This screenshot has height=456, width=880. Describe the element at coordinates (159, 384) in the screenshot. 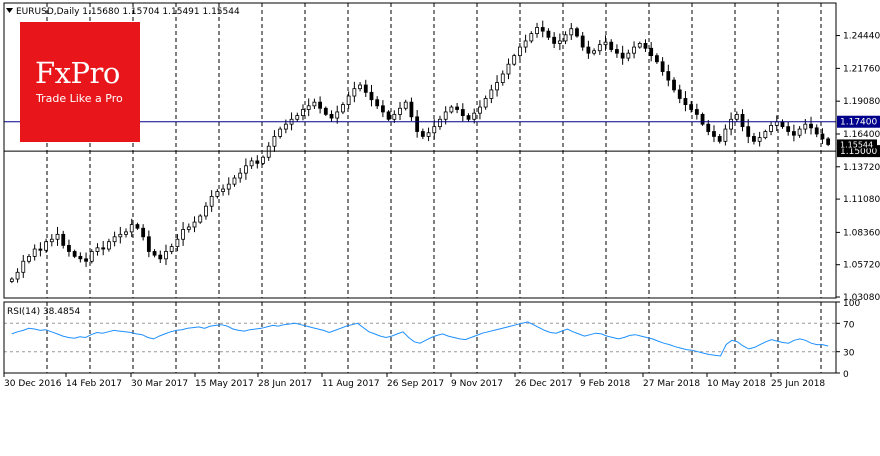

I see `x-tick-label: 30 Mar 2017` at that location.